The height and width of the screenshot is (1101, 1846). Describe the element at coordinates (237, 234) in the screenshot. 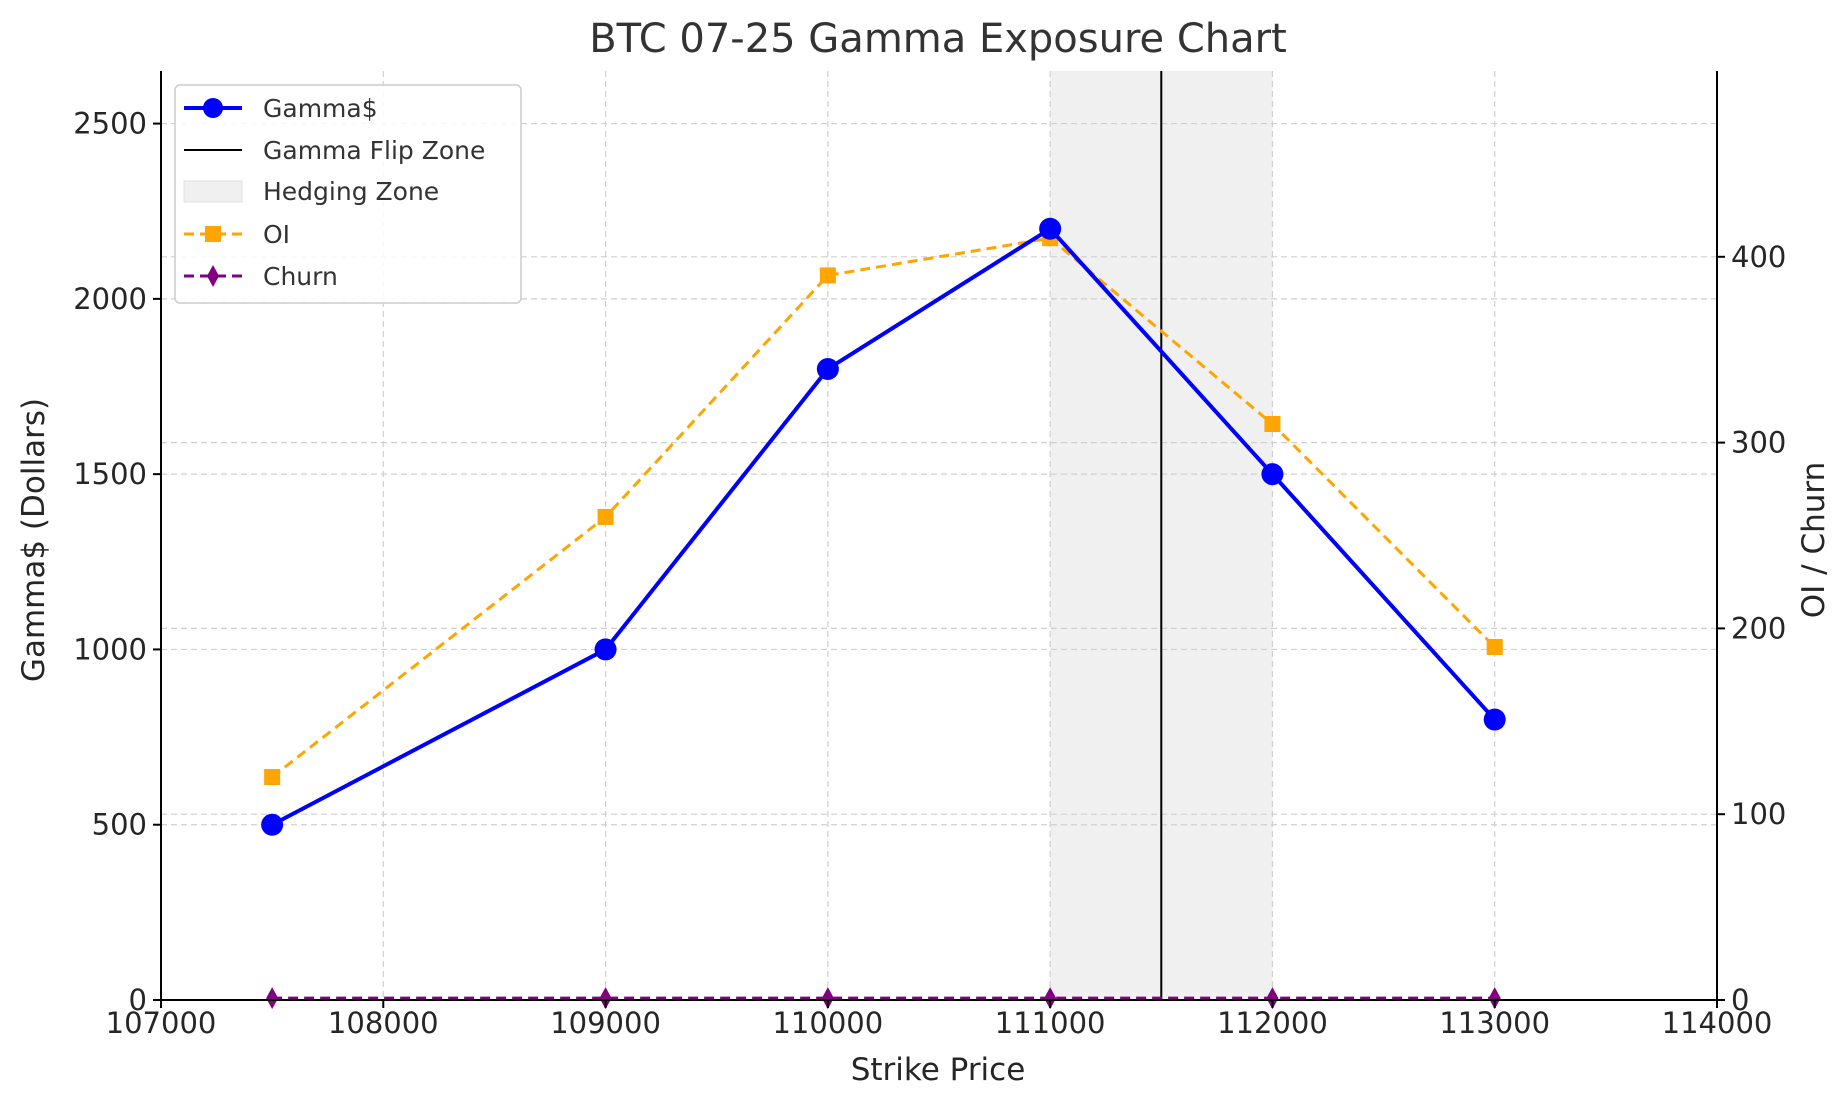

I see `legend-item-oi: OI` at that location.